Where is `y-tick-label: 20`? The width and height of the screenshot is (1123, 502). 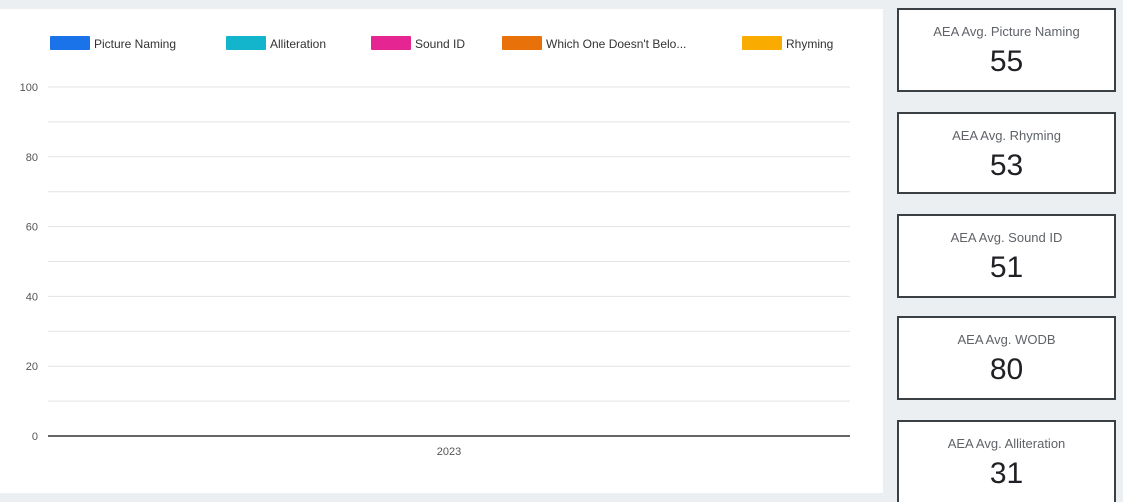
y-tick-label: 20 is located at coordinates (32, 367).